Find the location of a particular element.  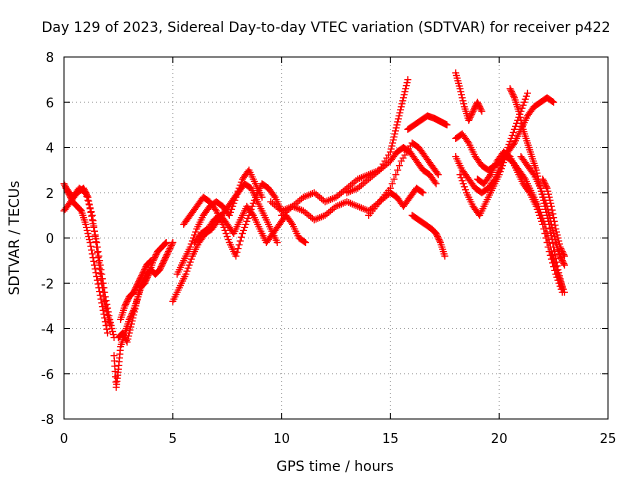

x-tick-label: 25 is located at coordinates (608, 439).